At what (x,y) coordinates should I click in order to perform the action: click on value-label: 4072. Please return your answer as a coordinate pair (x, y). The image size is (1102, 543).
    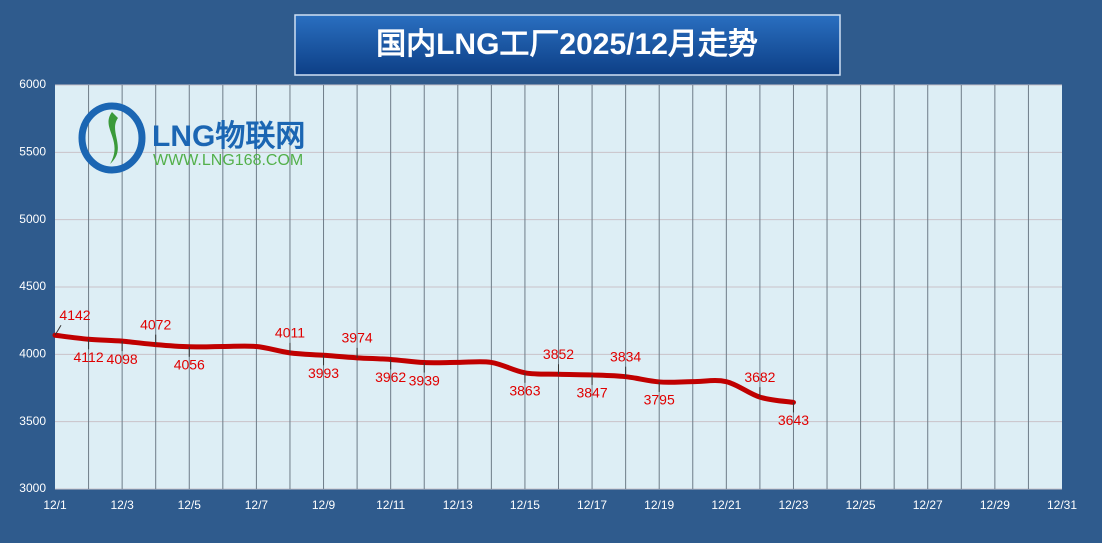
    Looking at the image, I should click on (155, 324).